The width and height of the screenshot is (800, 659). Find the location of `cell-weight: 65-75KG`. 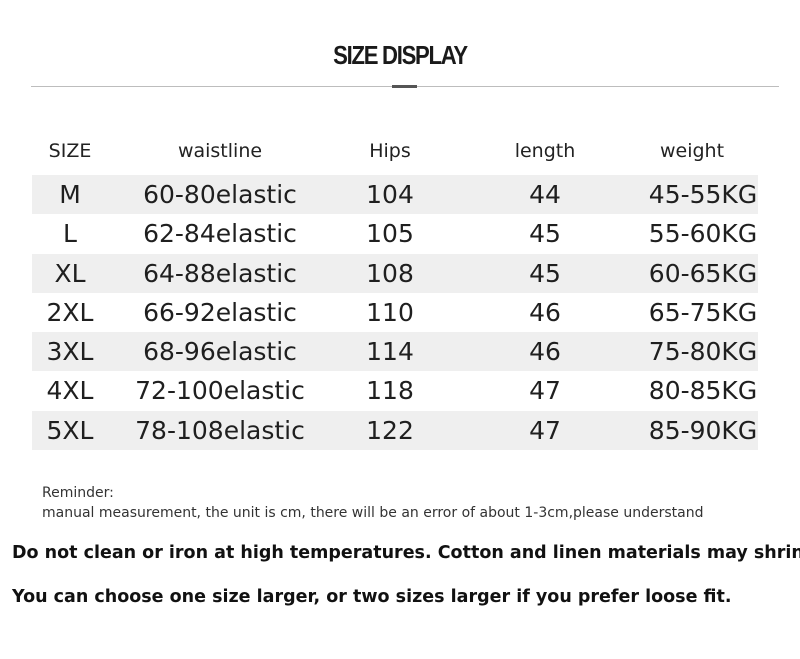

cell-weight: 65-75KG is located at coordinates (703, 312).